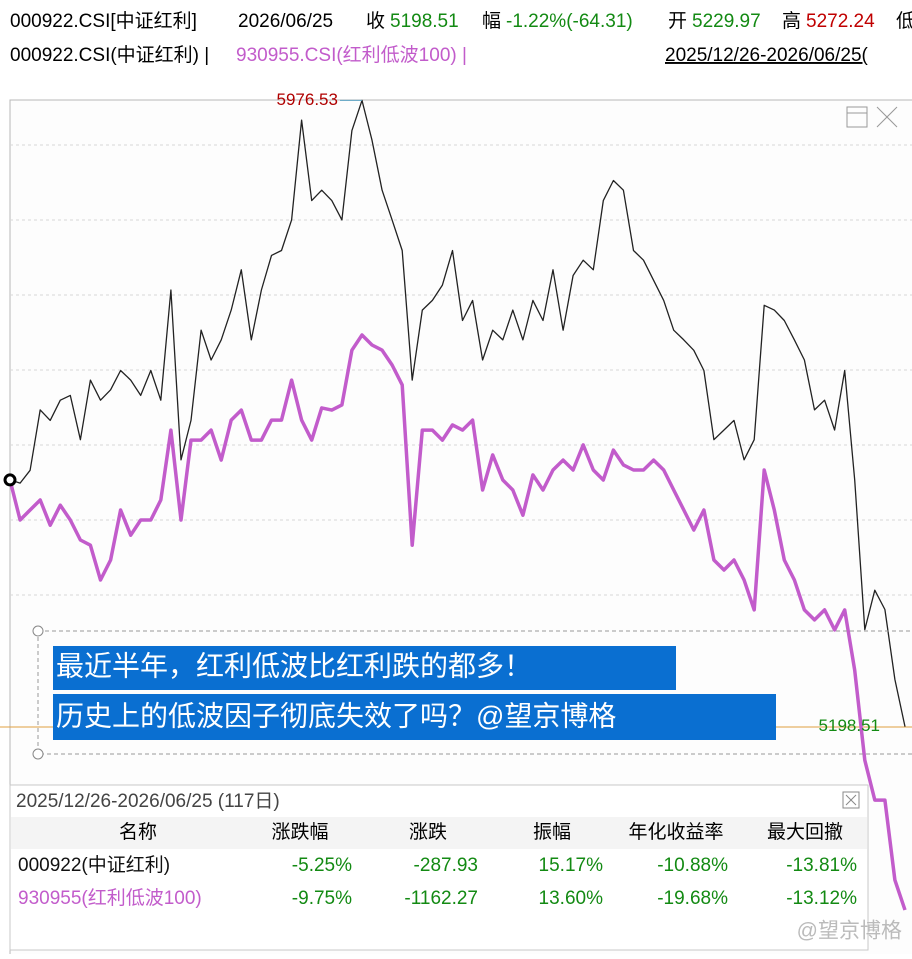  What do you see at coordinates (294, 665) in the screenshot?
I see `annotation-text: 最近半年，红利低波比红利跌的都多！` at bounding box center [294, 665].